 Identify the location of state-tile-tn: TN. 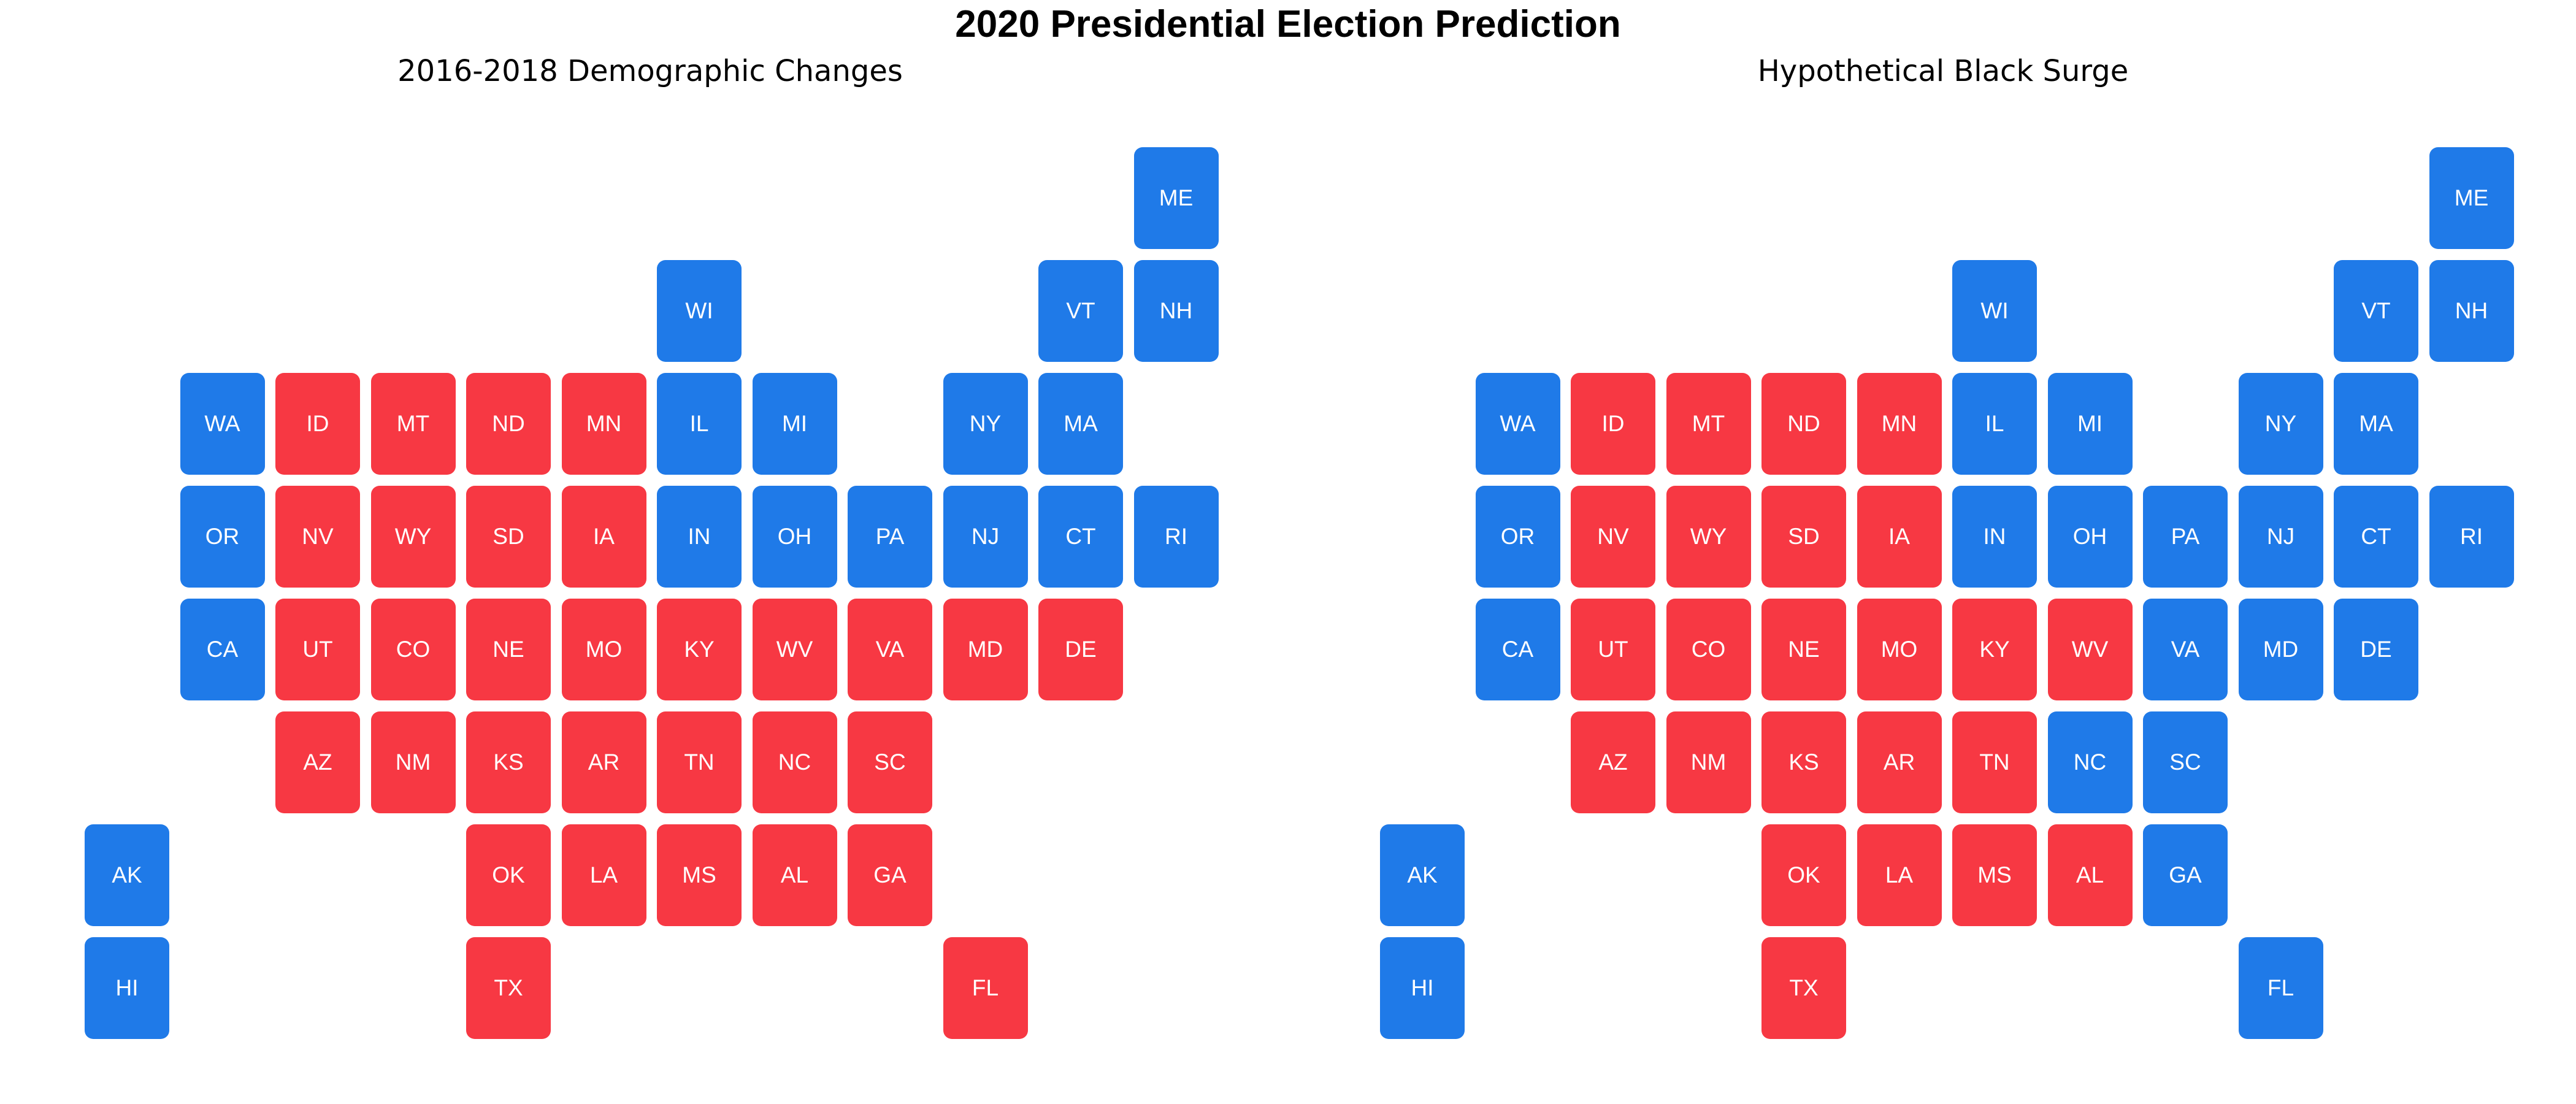
(699, 762).